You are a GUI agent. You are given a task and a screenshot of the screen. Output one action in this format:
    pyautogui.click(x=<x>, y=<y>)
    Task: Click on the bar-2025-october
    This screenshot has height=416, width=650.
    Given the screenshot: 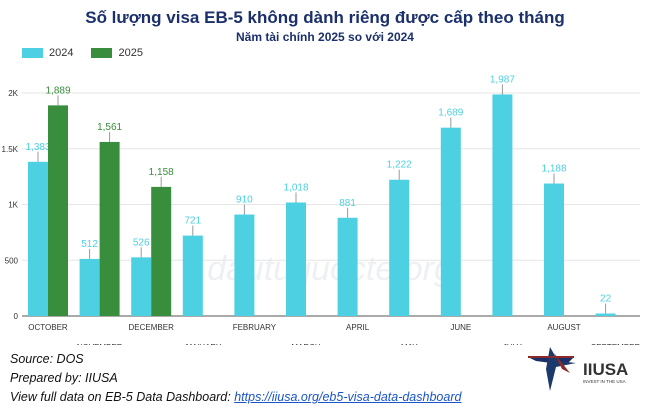 What is the action you would take?
    pyautogui.click(x=58, y=210)
    